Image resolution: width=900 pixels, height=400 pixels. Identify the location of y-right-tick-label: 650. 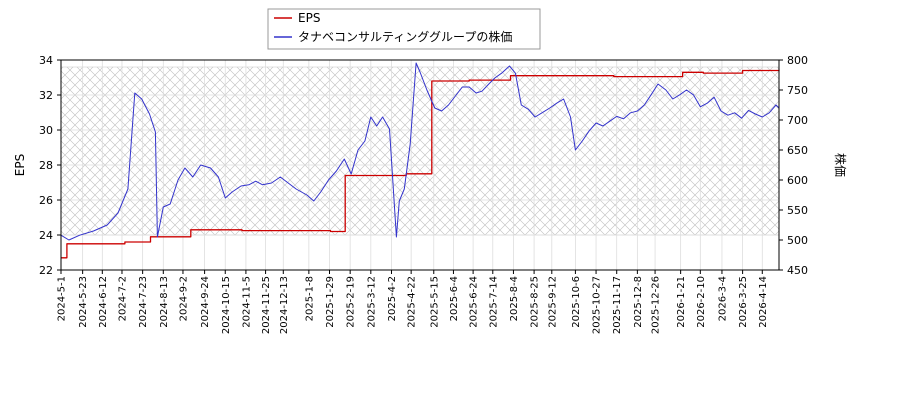
(797, 150).